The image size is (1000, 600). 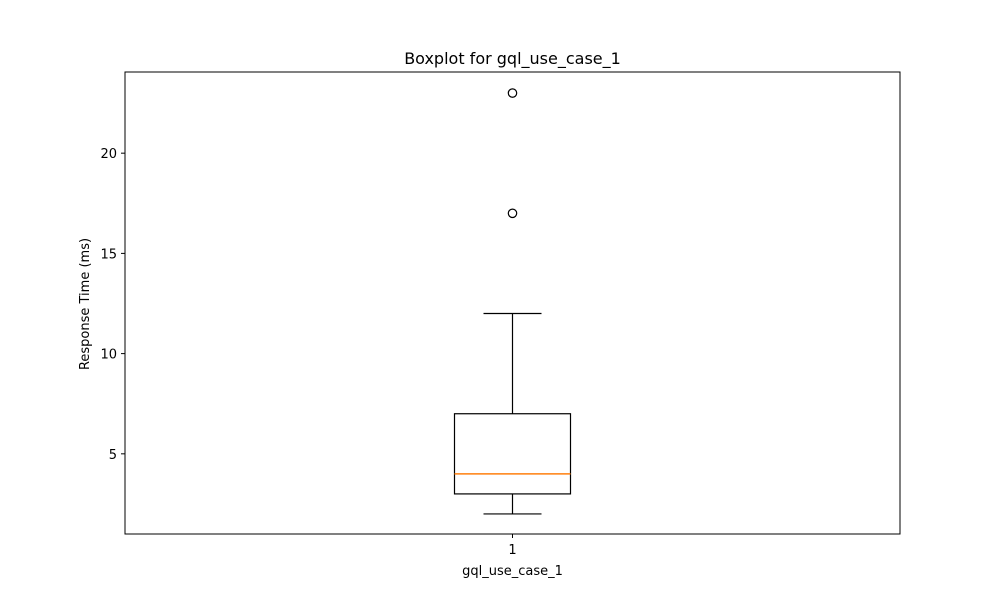 I want to click on y-tick-label: 5, so click(x=113, y=455).